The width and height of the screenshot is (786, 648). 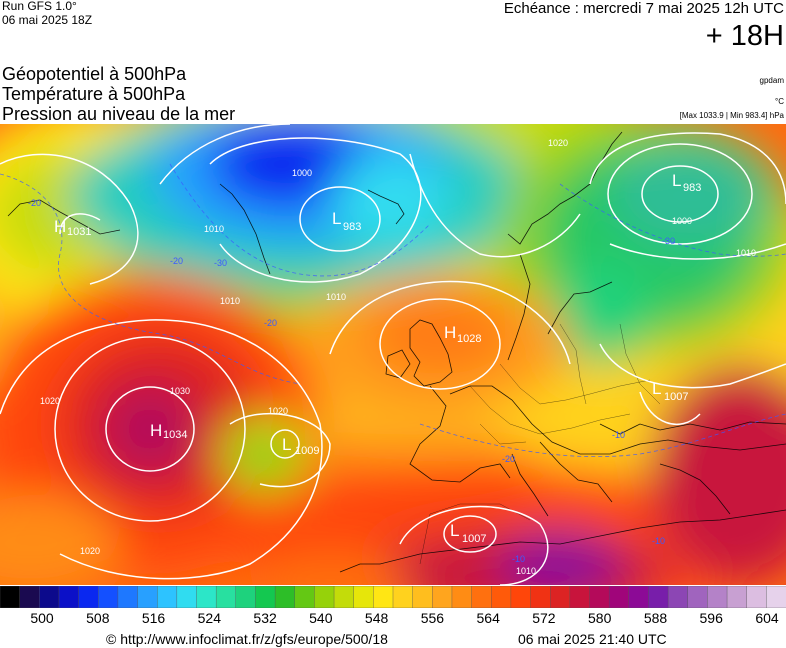 I want to click on field-title-temperature: Température à 500hPa, so click(x=94, y=94).